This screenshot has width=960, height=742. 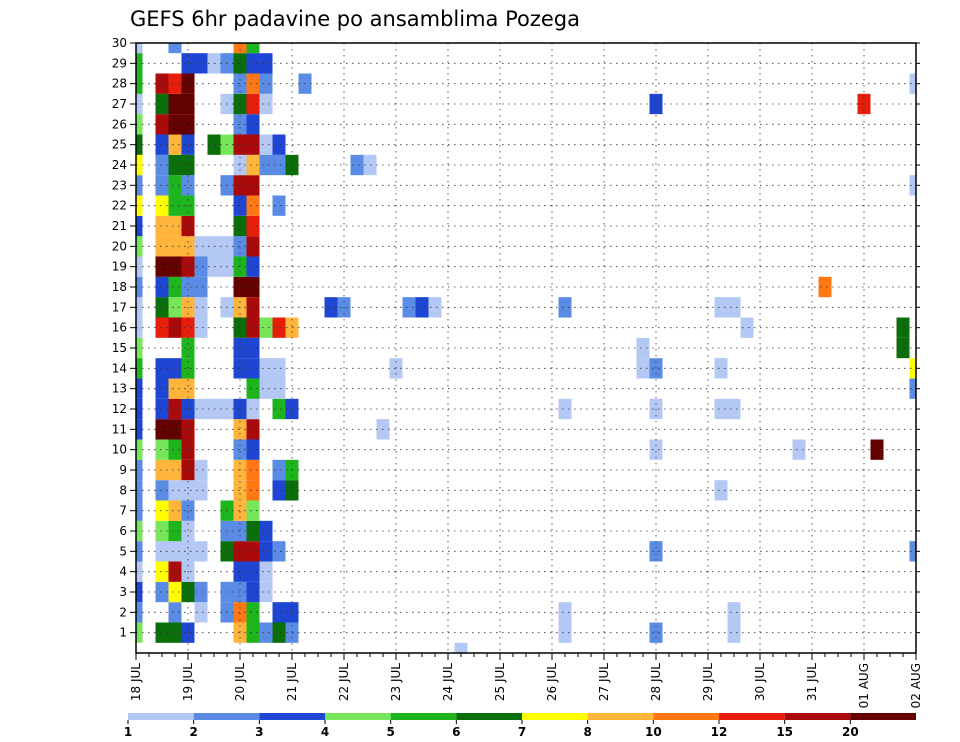 I want to click on colorbar-tick-label: 10, so click(x=653, y=732).